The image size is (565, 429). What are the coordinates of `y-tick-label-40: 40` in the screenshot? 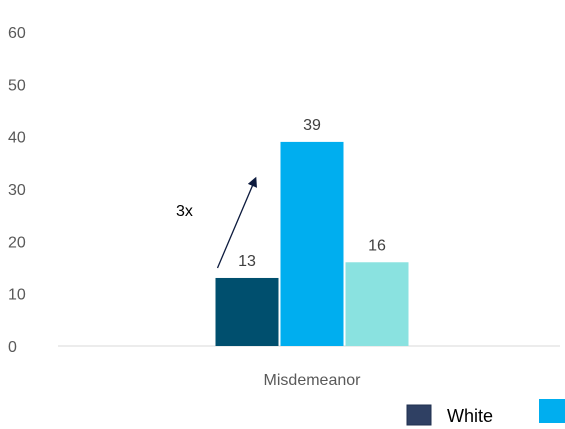 It's located at (17, 138).